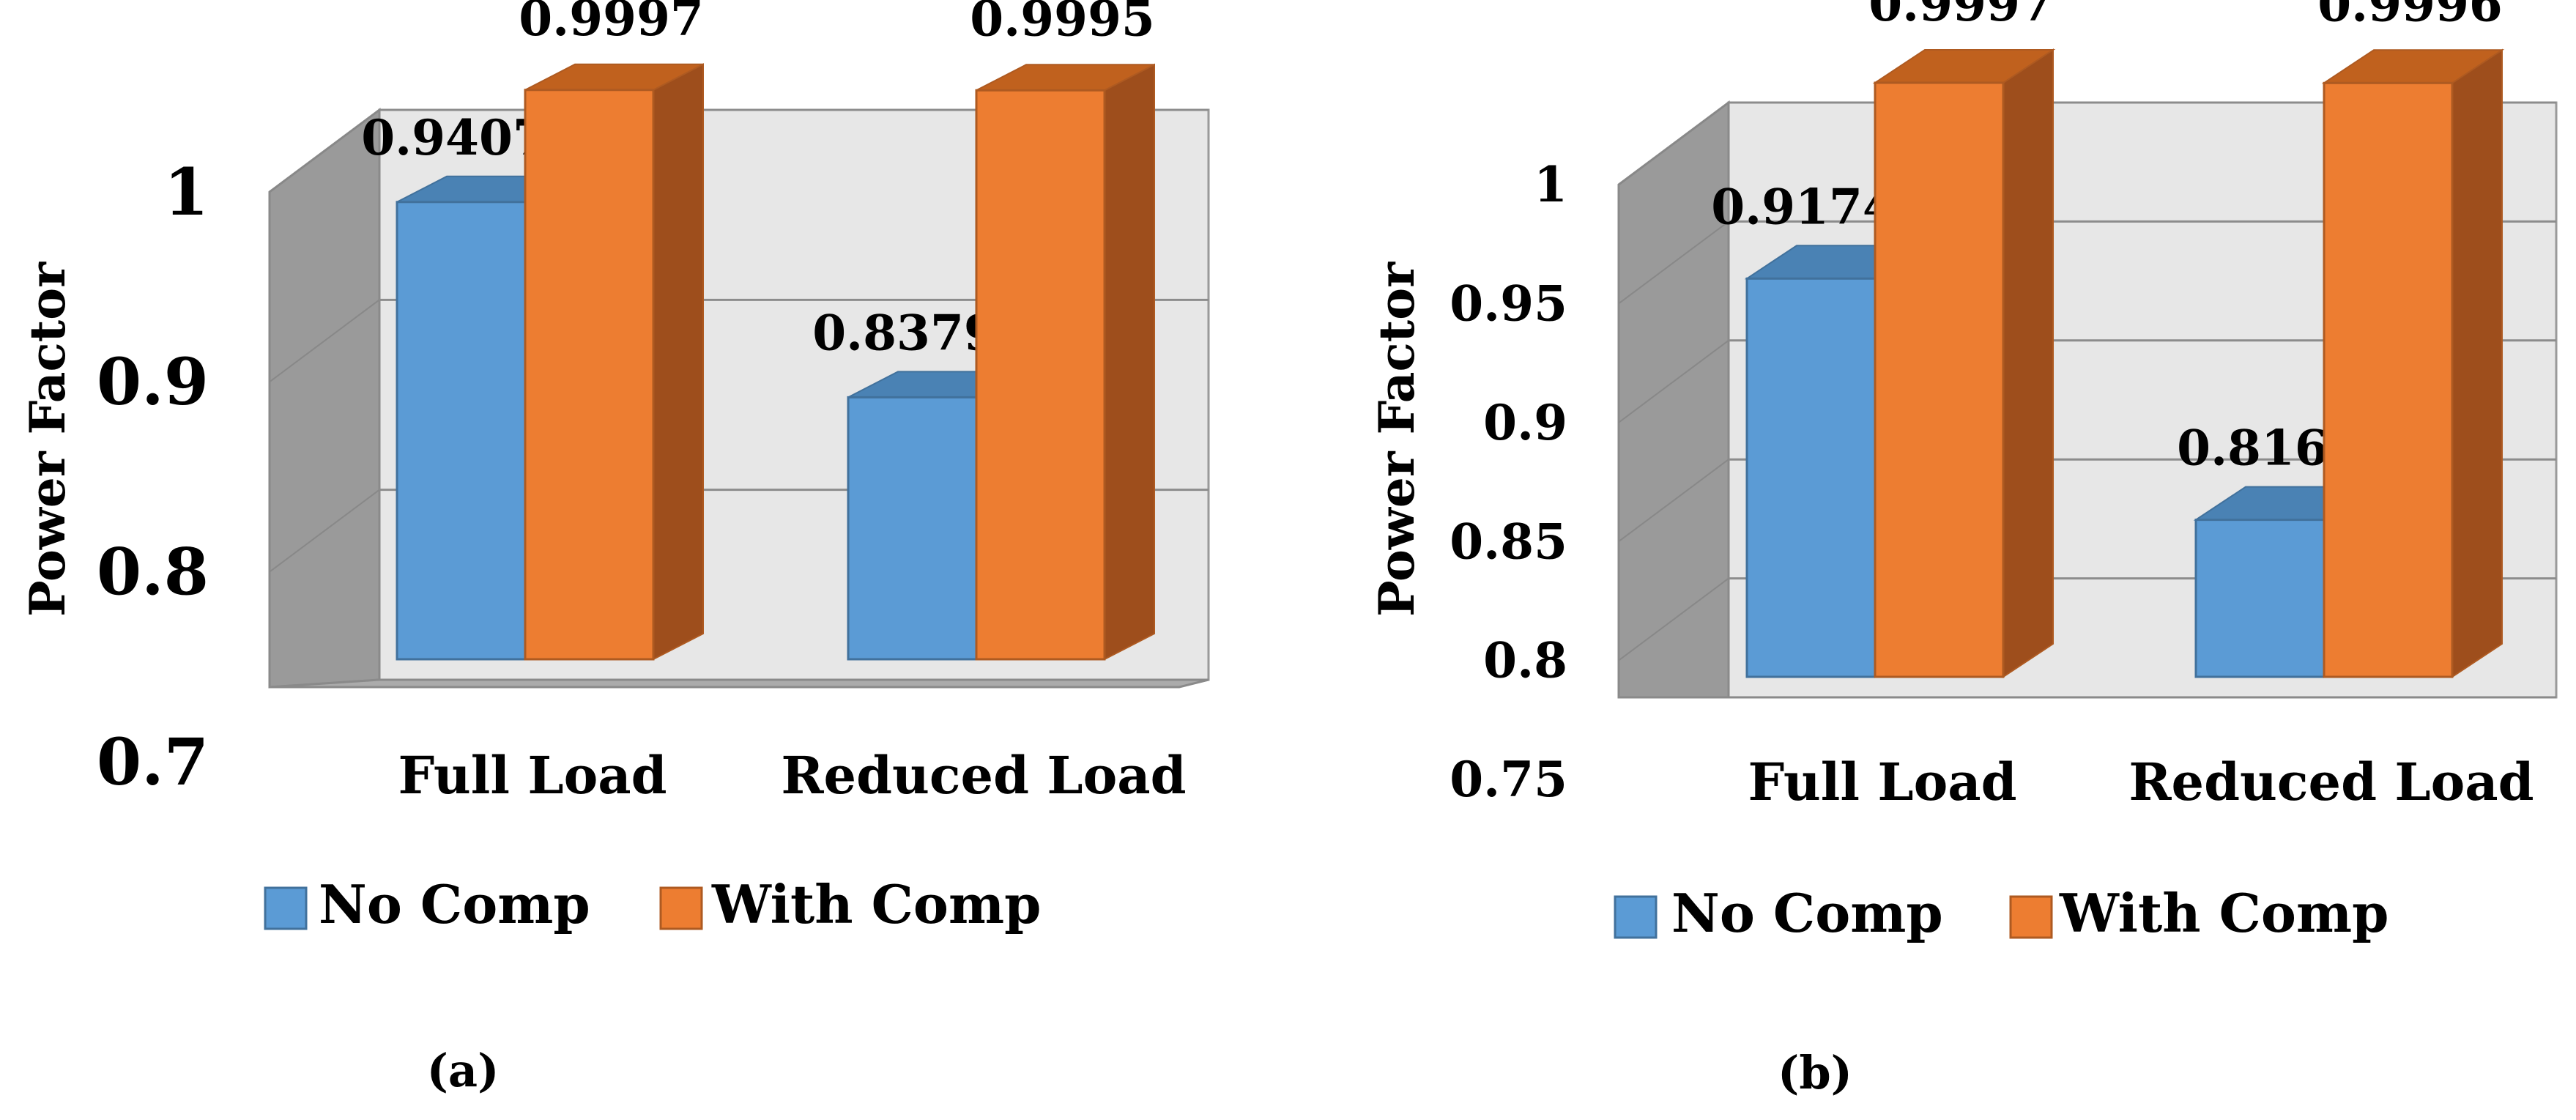 Image resolution: width=2576 pixels, height=1120 pixels. Describe the element at coordinates (324, 398) in the screenshot. I see `side-wall` at that location.